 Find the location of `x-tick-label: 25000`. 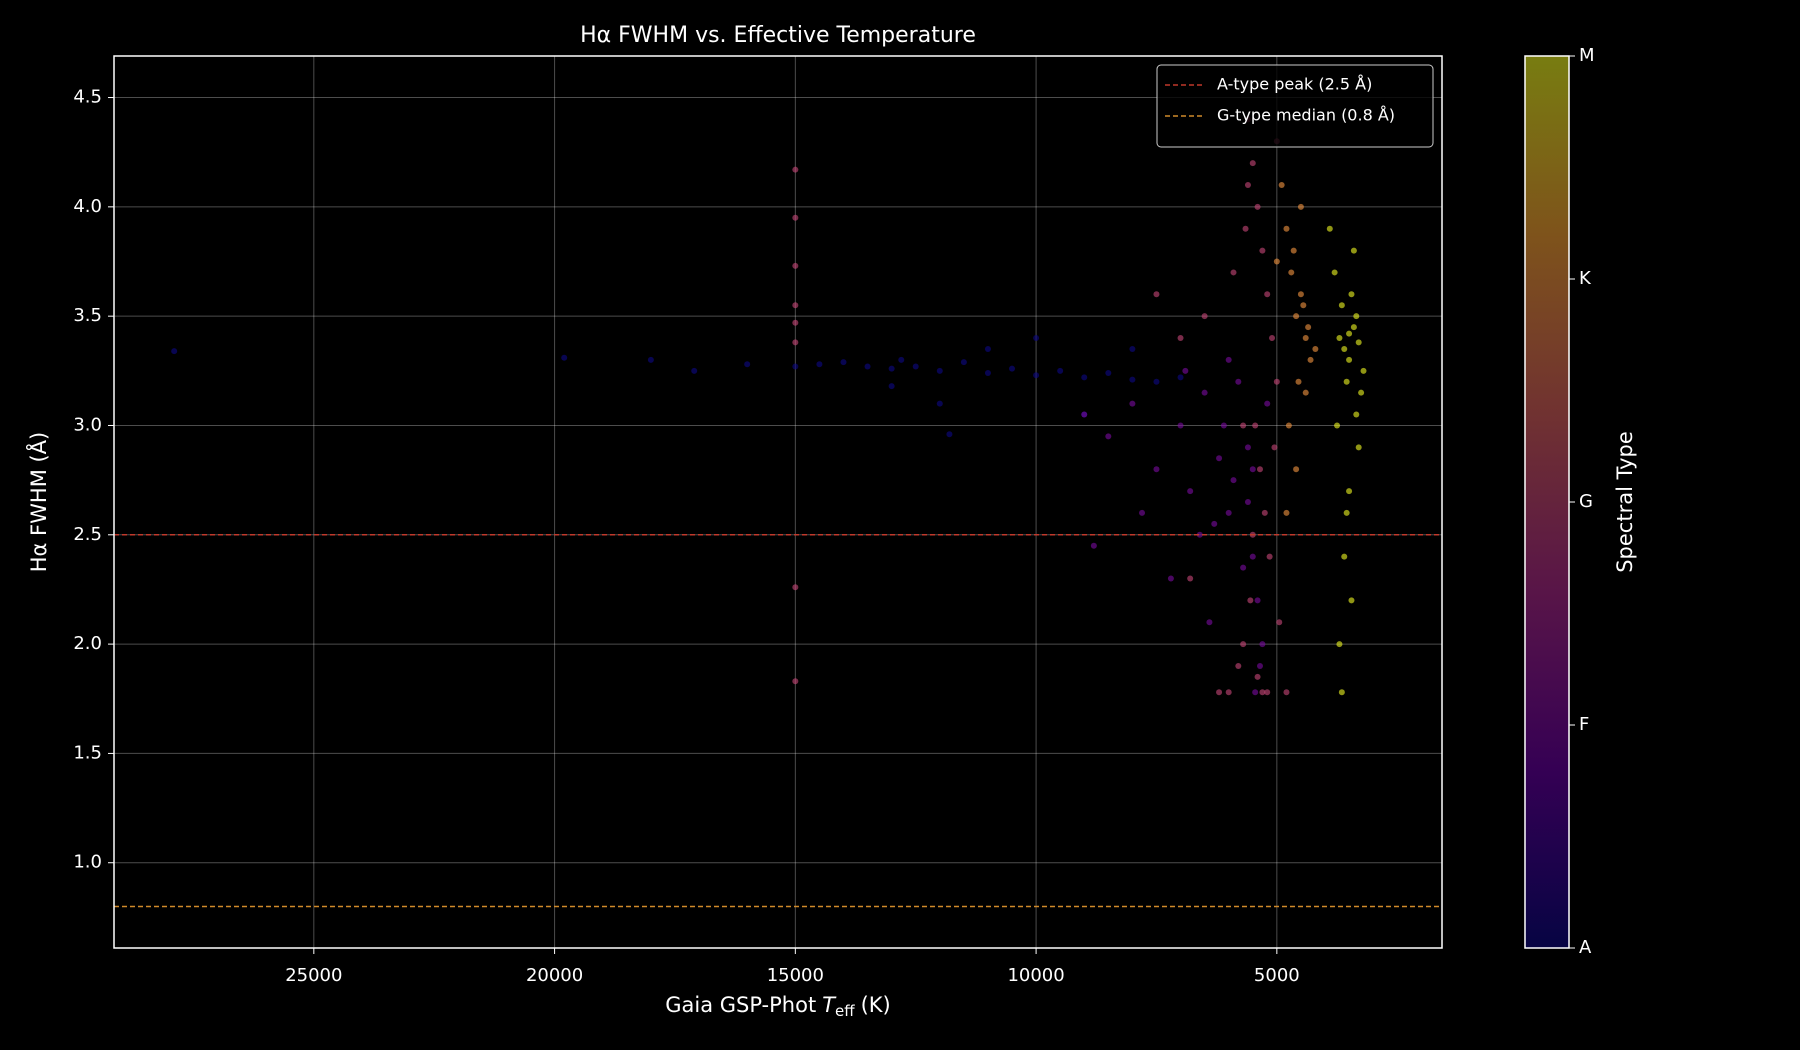

x-tick-label: 25000 is located at coordinates (313, 975).